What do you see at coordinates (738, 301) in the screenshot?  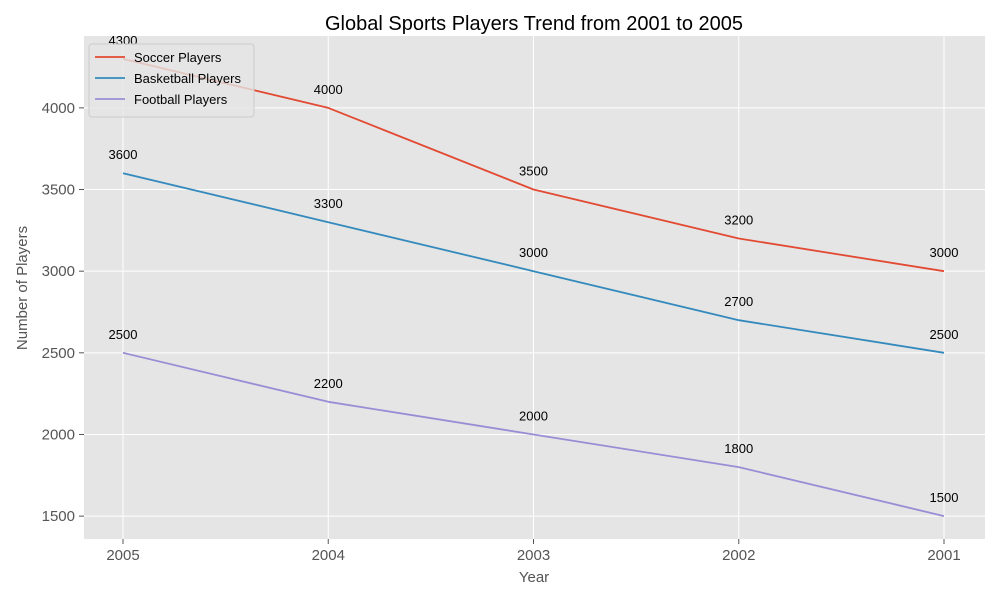 I see `data-label: 2700` at bounding box center [738, 301].